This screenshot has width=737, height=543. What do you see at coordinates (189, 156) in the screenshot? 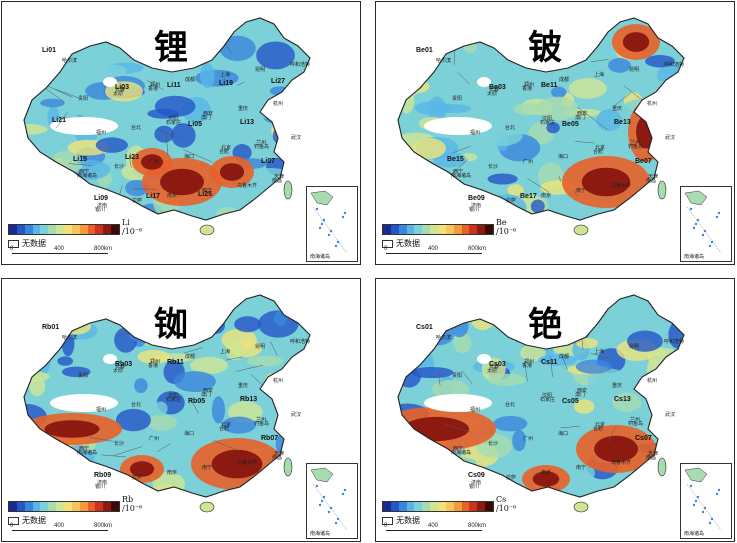
I see `place-label: 海口` at bounding box center [189, 156].